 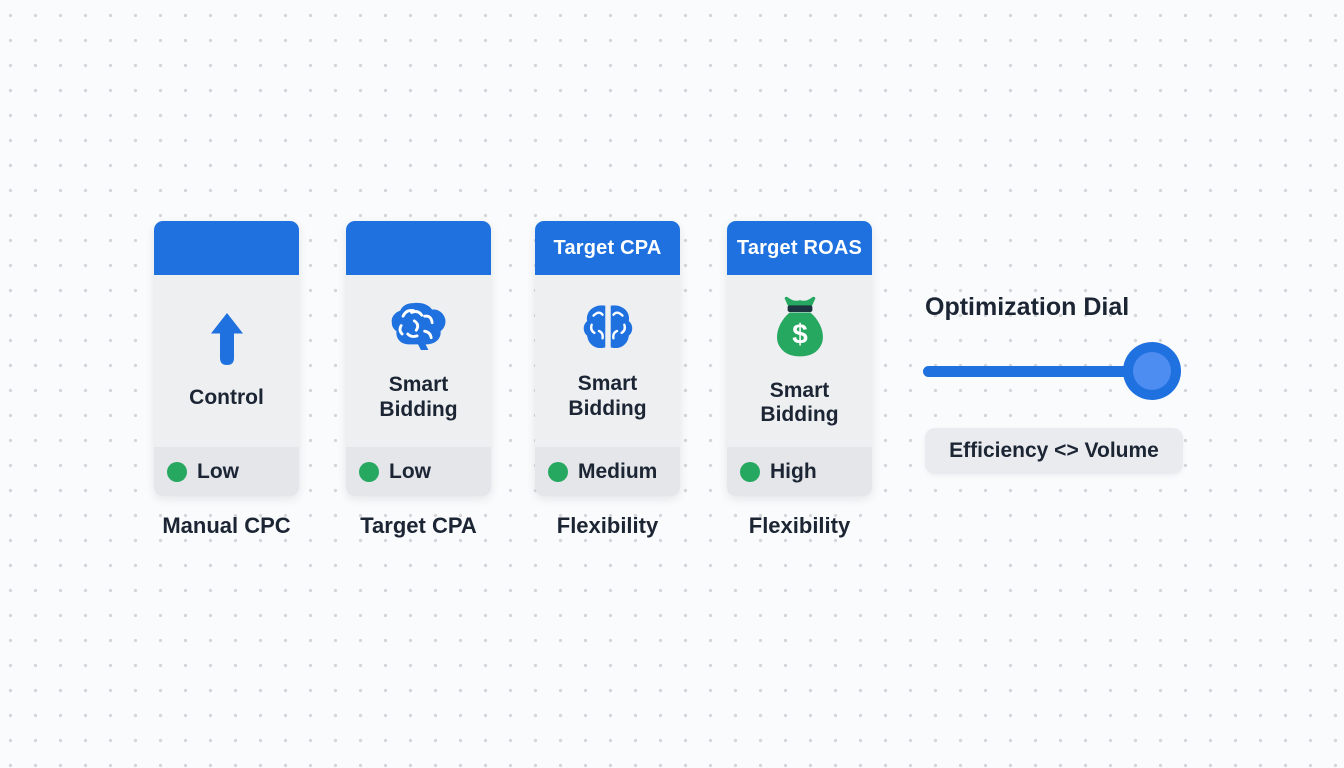 I want to click on level-badge: Medium, so click(x=607, y=471).